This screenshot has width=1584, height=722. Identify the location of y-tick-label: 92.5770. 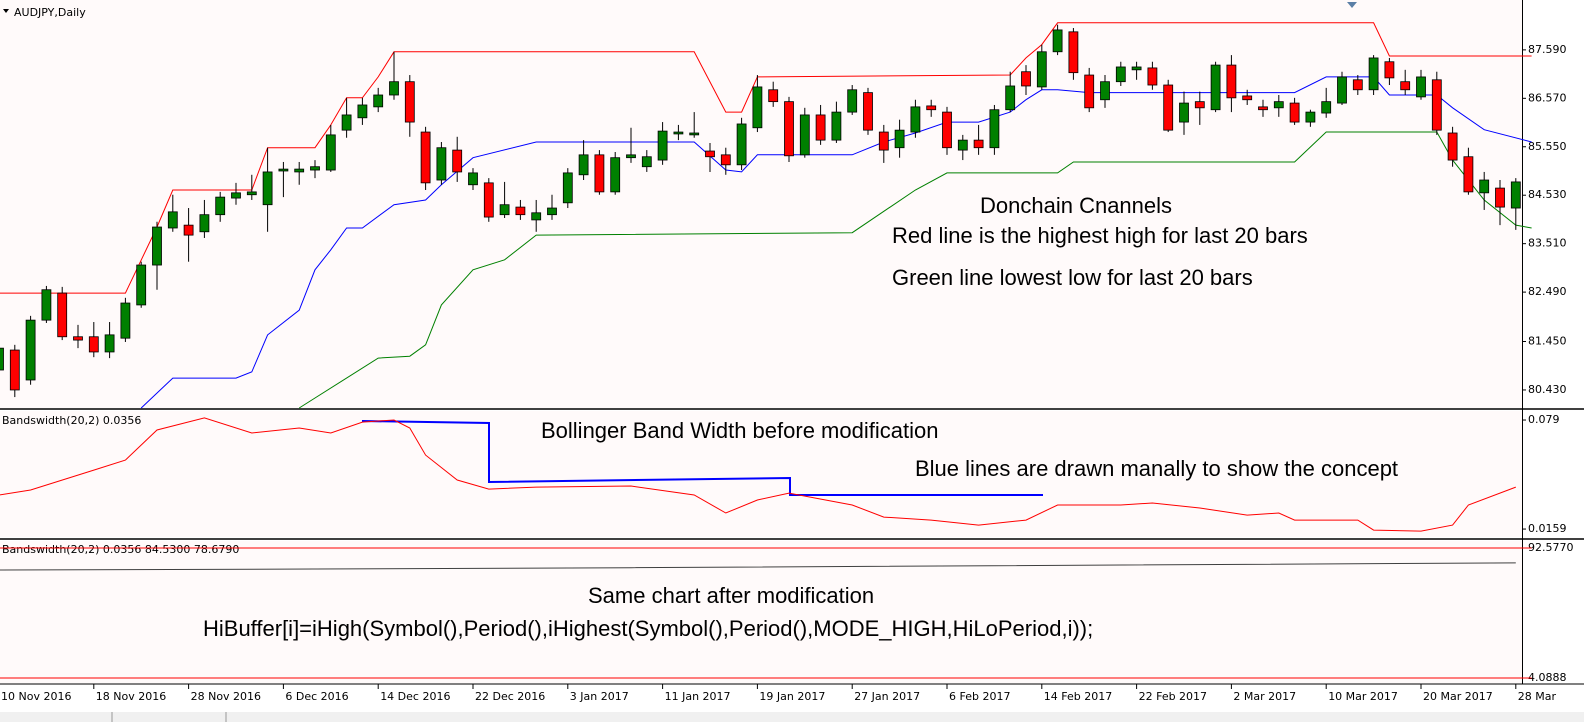
(1551, 547).